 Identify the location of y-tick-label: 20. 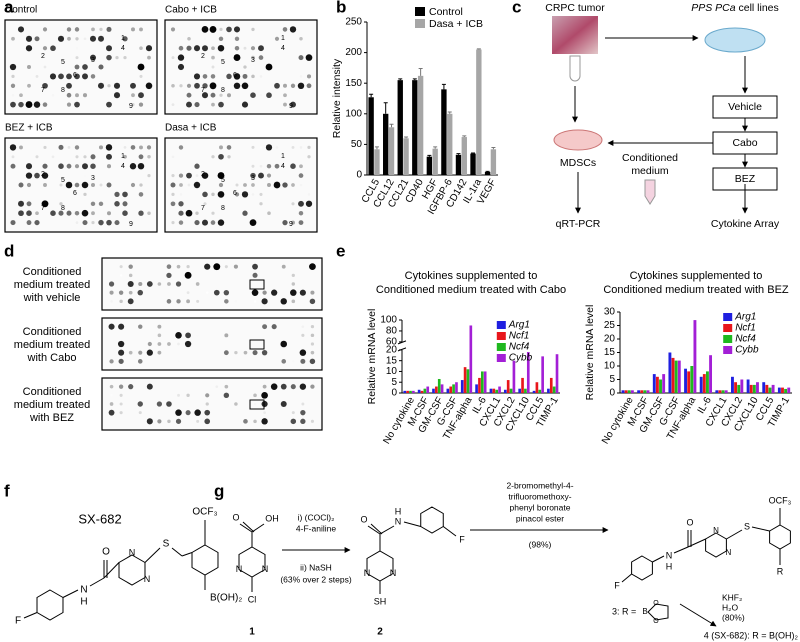
(610, 339).